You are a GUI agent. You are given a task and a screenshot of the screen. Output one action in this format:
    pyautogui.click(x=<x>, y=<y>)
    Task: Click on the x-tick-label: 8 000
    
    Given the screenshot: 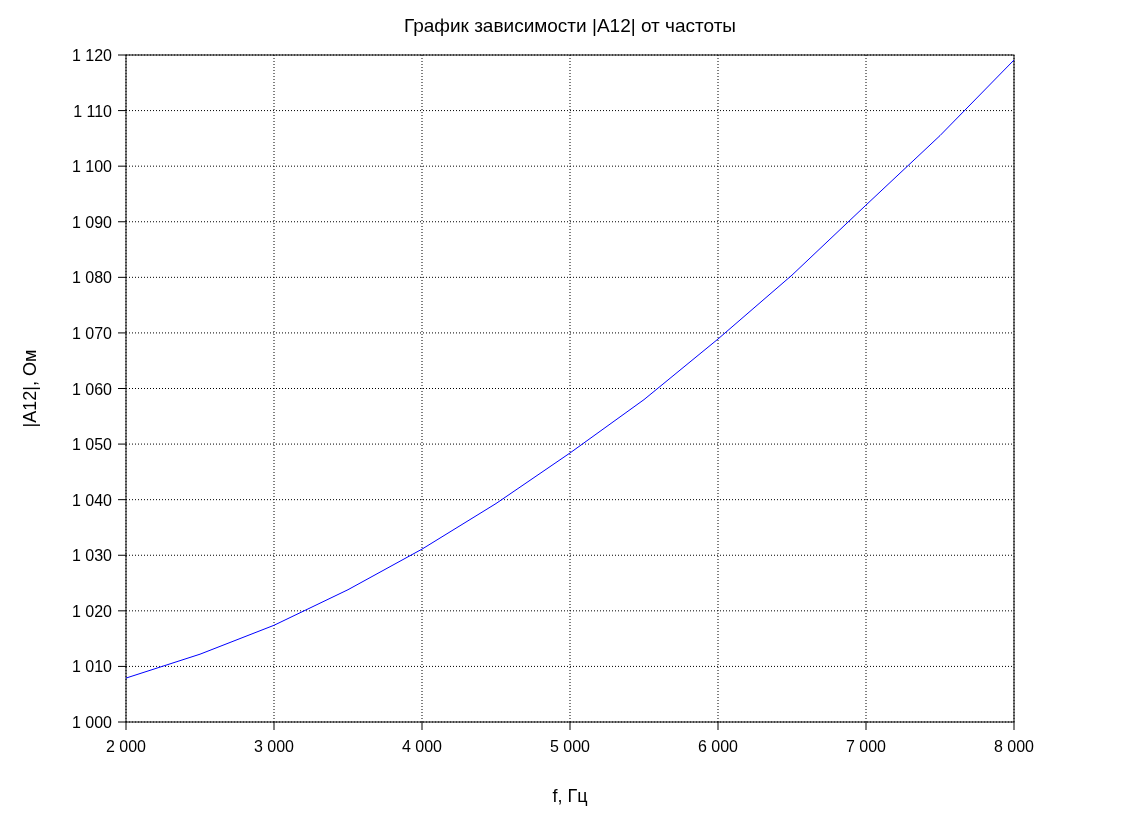 What is the action you would take?
    pyautogui.click(x=1014, y=746)
    